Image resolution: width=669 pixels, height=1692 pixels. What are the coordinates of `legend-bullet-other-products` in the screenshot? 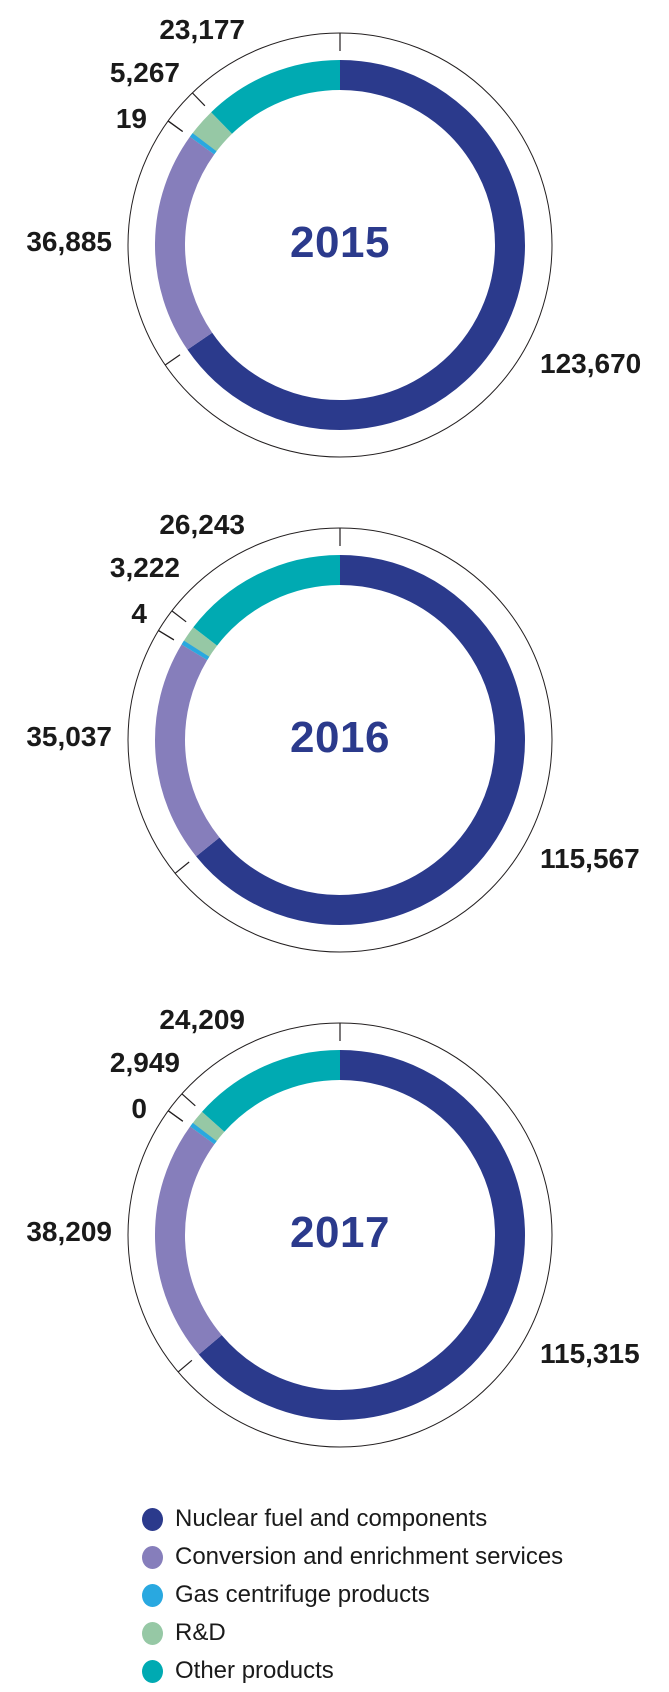 It's located at (152, 1671).